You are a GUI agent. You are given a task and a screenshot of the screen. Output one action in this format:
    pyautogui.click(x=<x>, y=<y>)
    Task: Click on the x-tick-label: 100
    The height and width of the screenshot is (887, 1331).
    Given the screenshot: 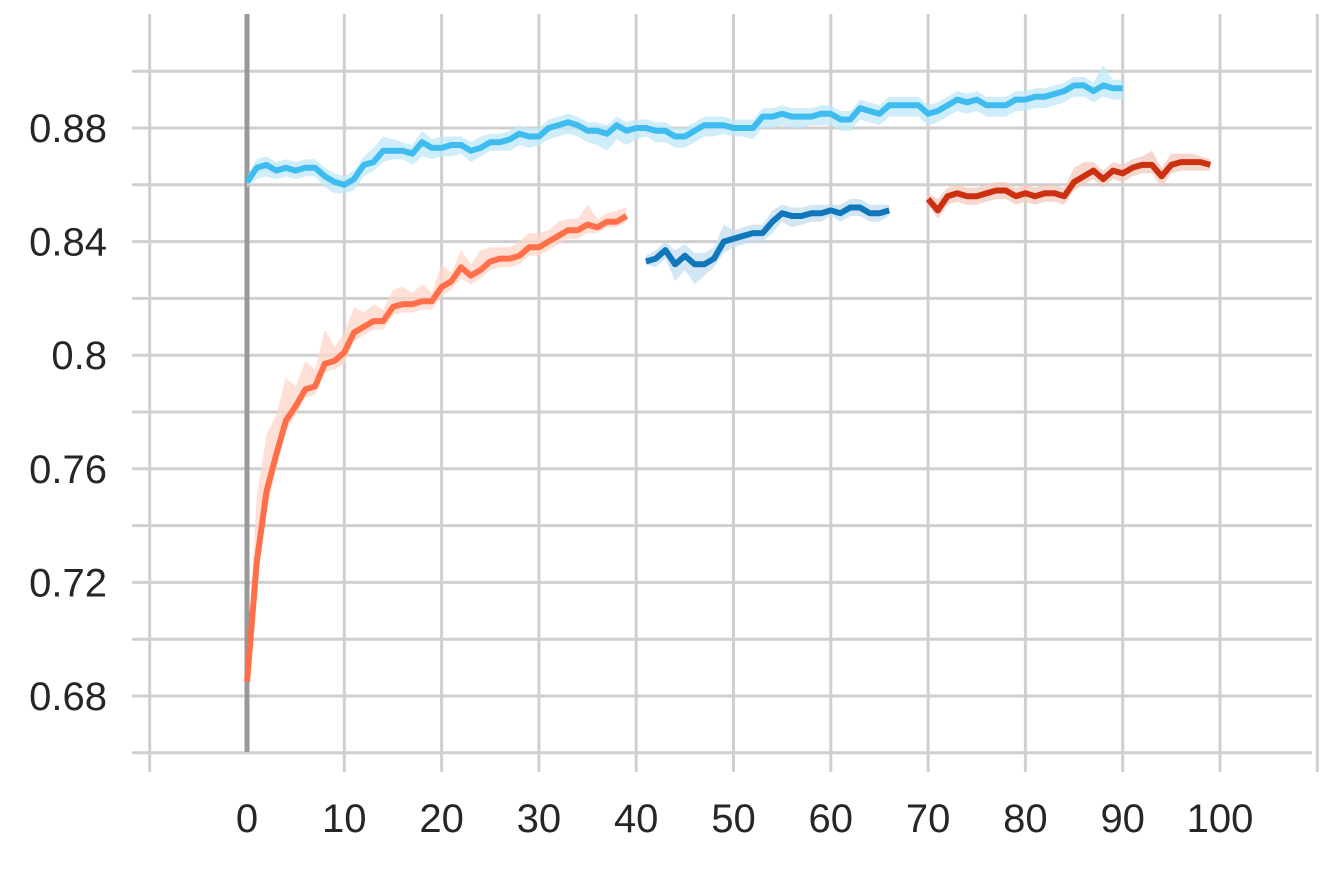 What is the action you would take?
    pyautogui.click(x=1220, y=819)
    